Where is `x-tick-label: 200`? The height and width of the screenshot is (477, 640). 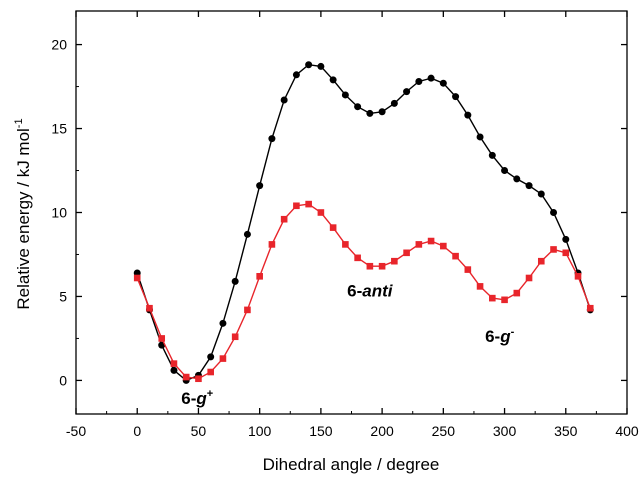
x-tick-label: 200 is located at coordinates (382, 431).